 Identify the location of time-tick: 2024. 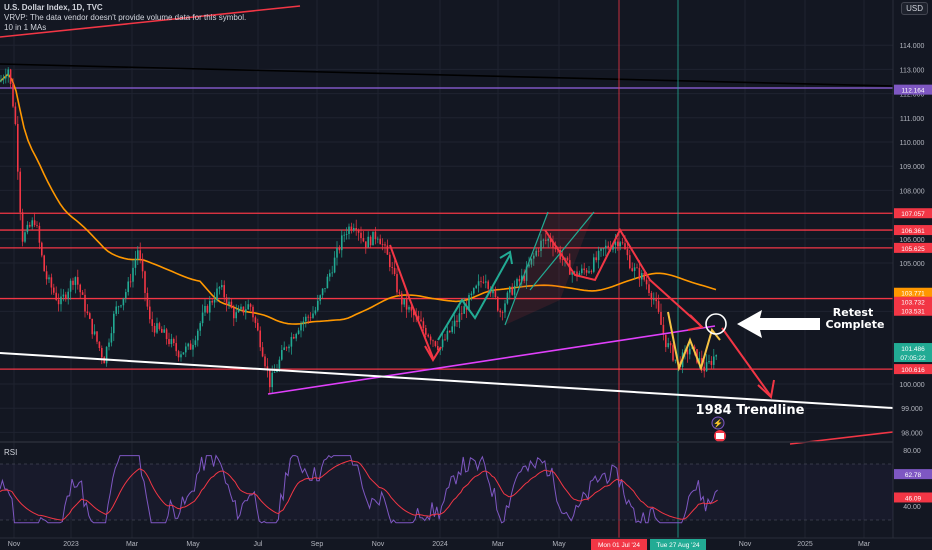
(440, 544).